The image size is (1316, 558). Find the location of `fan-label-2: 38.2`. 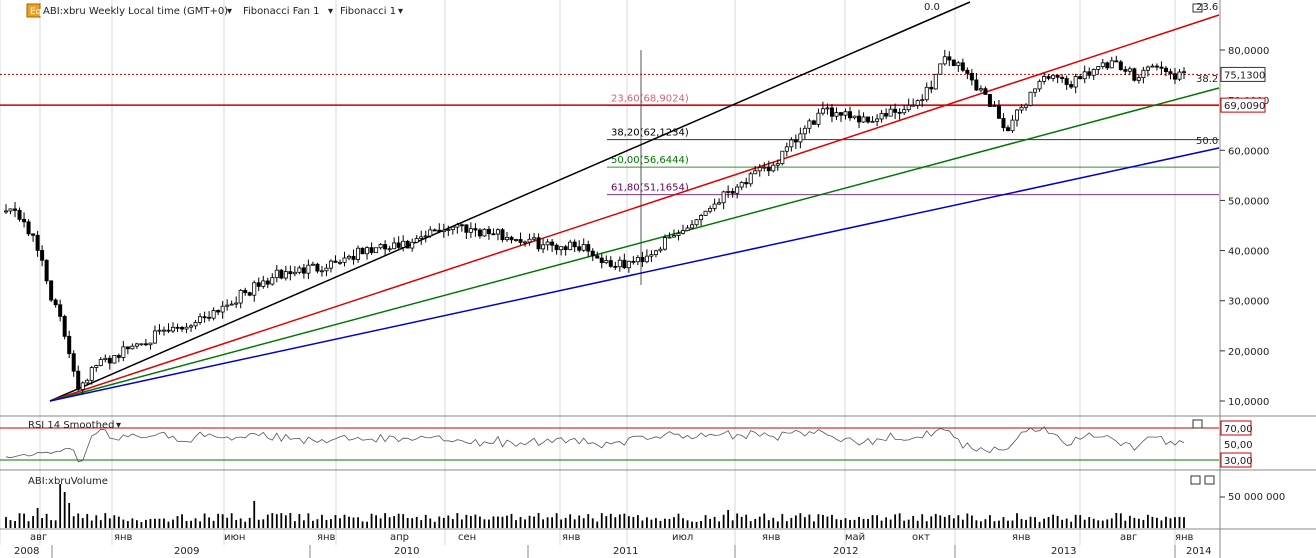

fan-label-2: 38.2 is located at coordinates (1207, 79).